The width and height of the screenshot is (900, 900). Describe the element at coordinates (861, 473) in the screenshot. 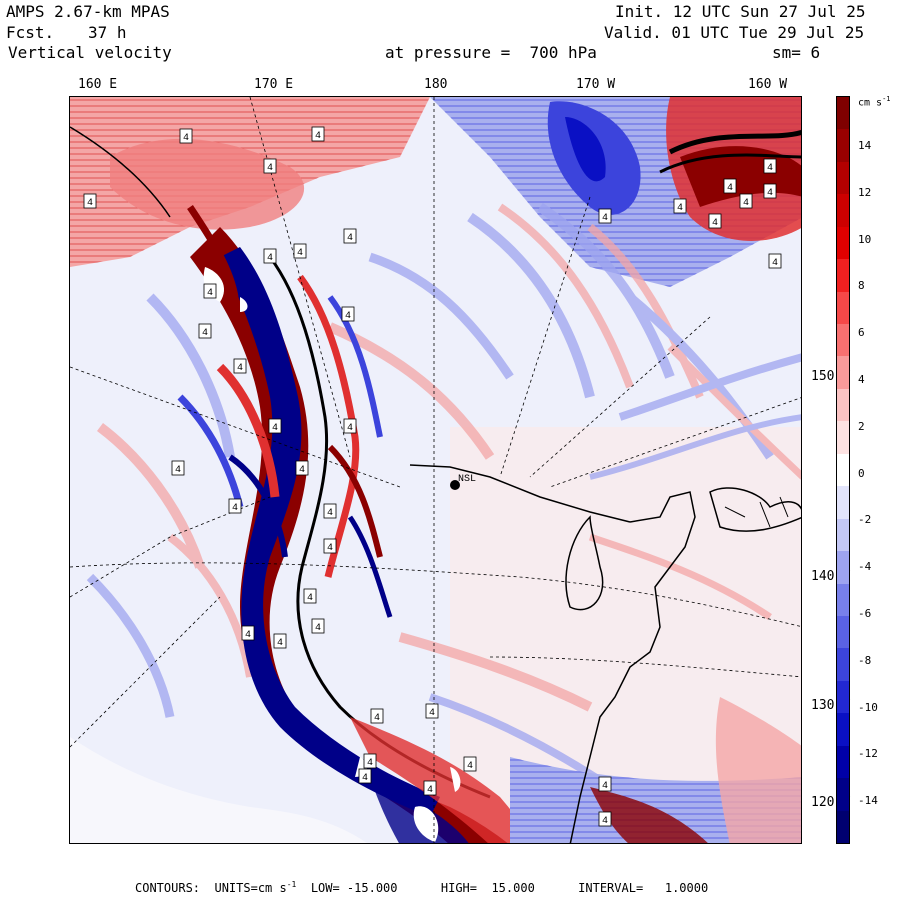

I see `colorbar-tick-label: 0` at that location.